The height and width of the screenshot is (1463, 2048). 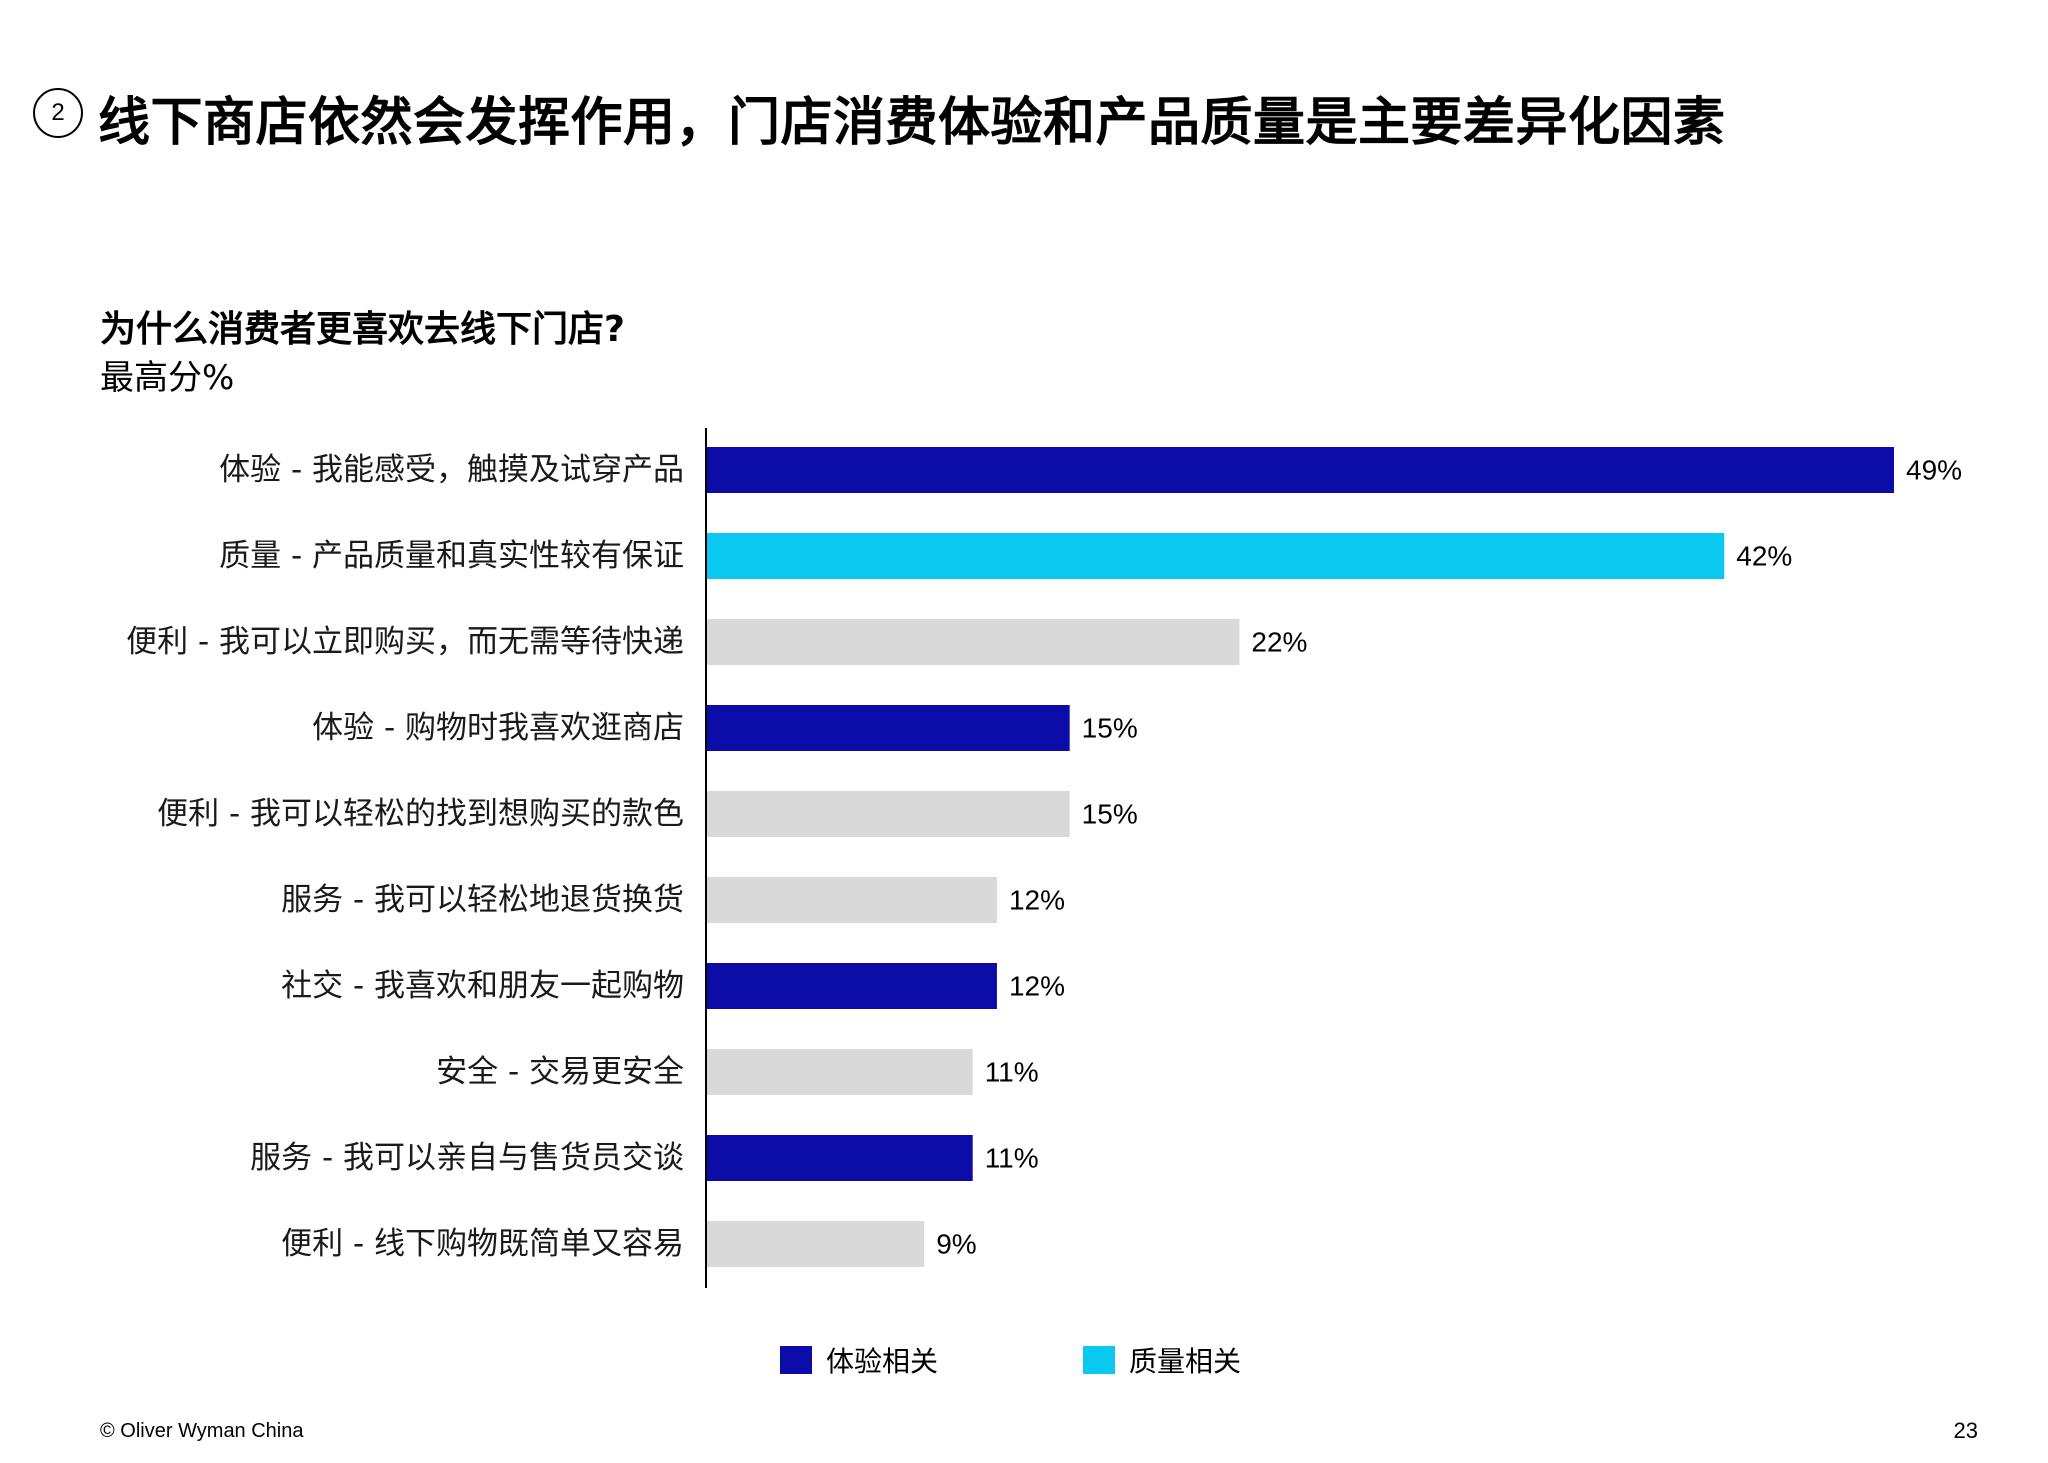 I want to click on data-label: 22%, so click(x=1279, y=642).